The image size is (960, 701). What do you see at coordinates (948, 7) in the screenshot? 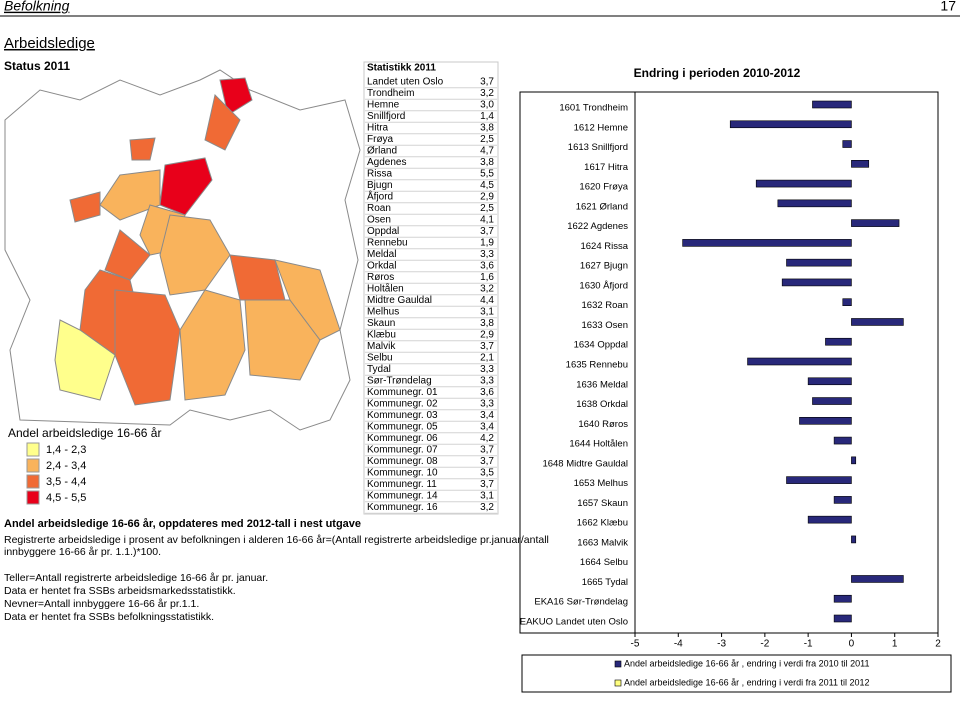
I see `page-number: 17` at bounding box center [948, 7].